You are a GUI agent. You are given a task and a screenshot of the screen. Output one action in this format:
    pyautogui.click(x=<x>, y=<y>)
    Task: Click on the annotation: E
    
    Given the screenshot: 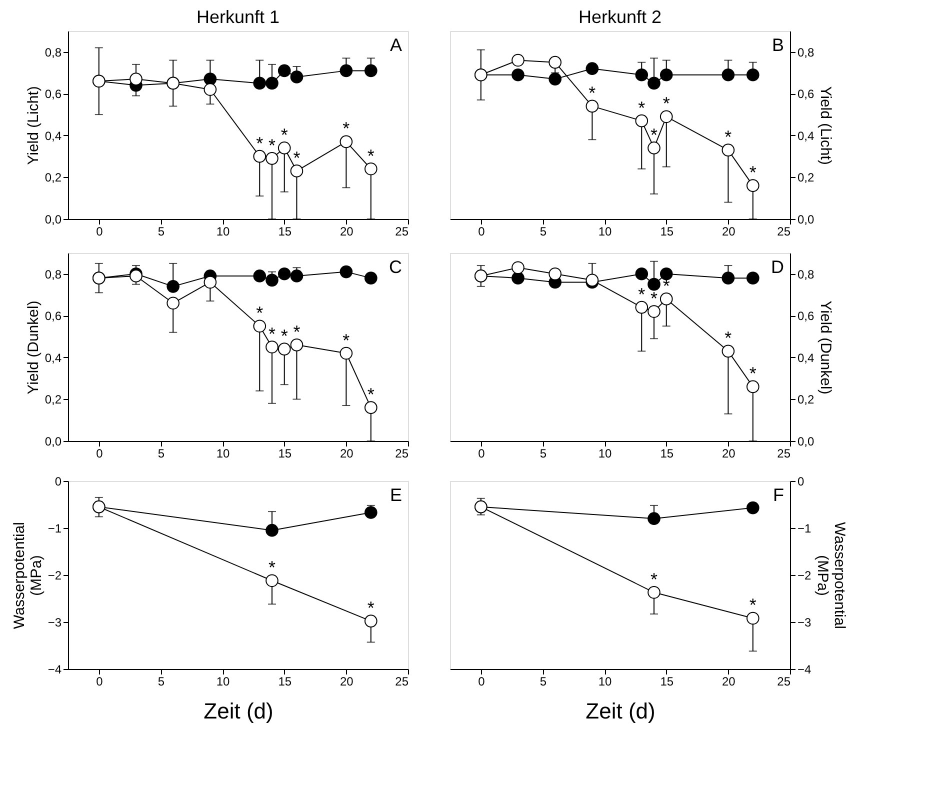 What is the action you would take?
    pyautogui.click(x=396, y=495)
    